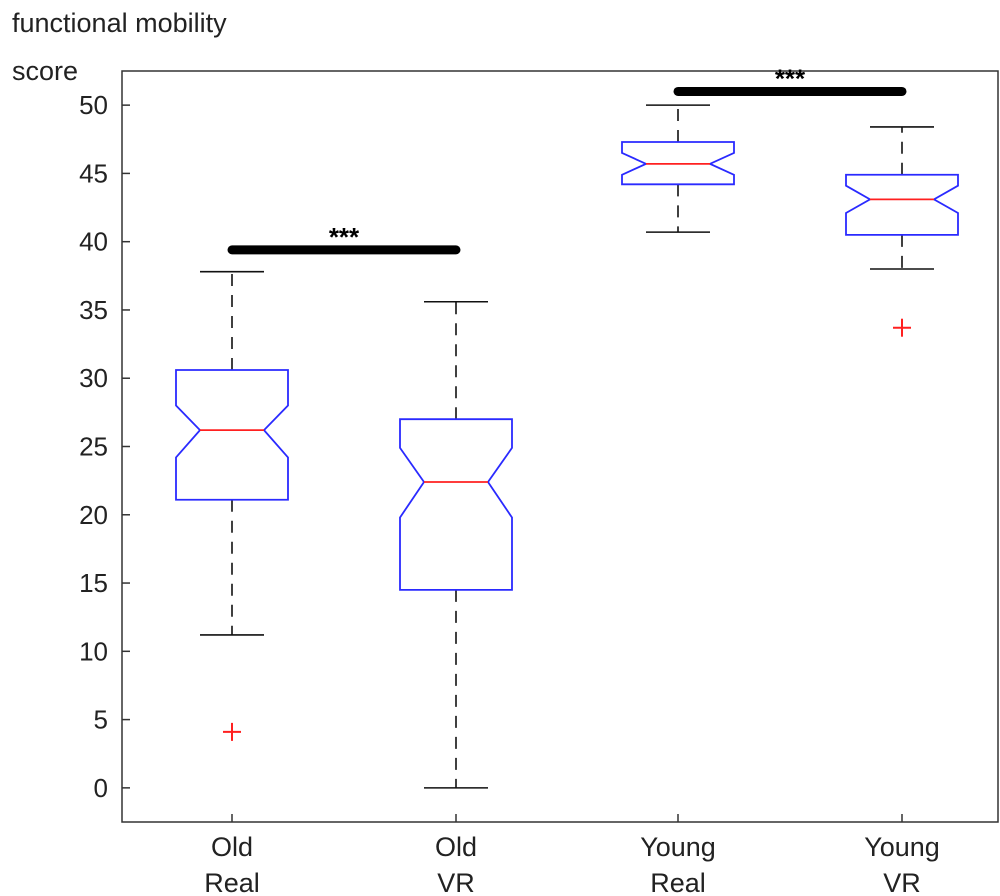 The image size is (1000, 896). What do you see at coordinates (93, 583) in the screenshot?
I see `y-tick-label-15: 15` at bounding box center [93, 583].